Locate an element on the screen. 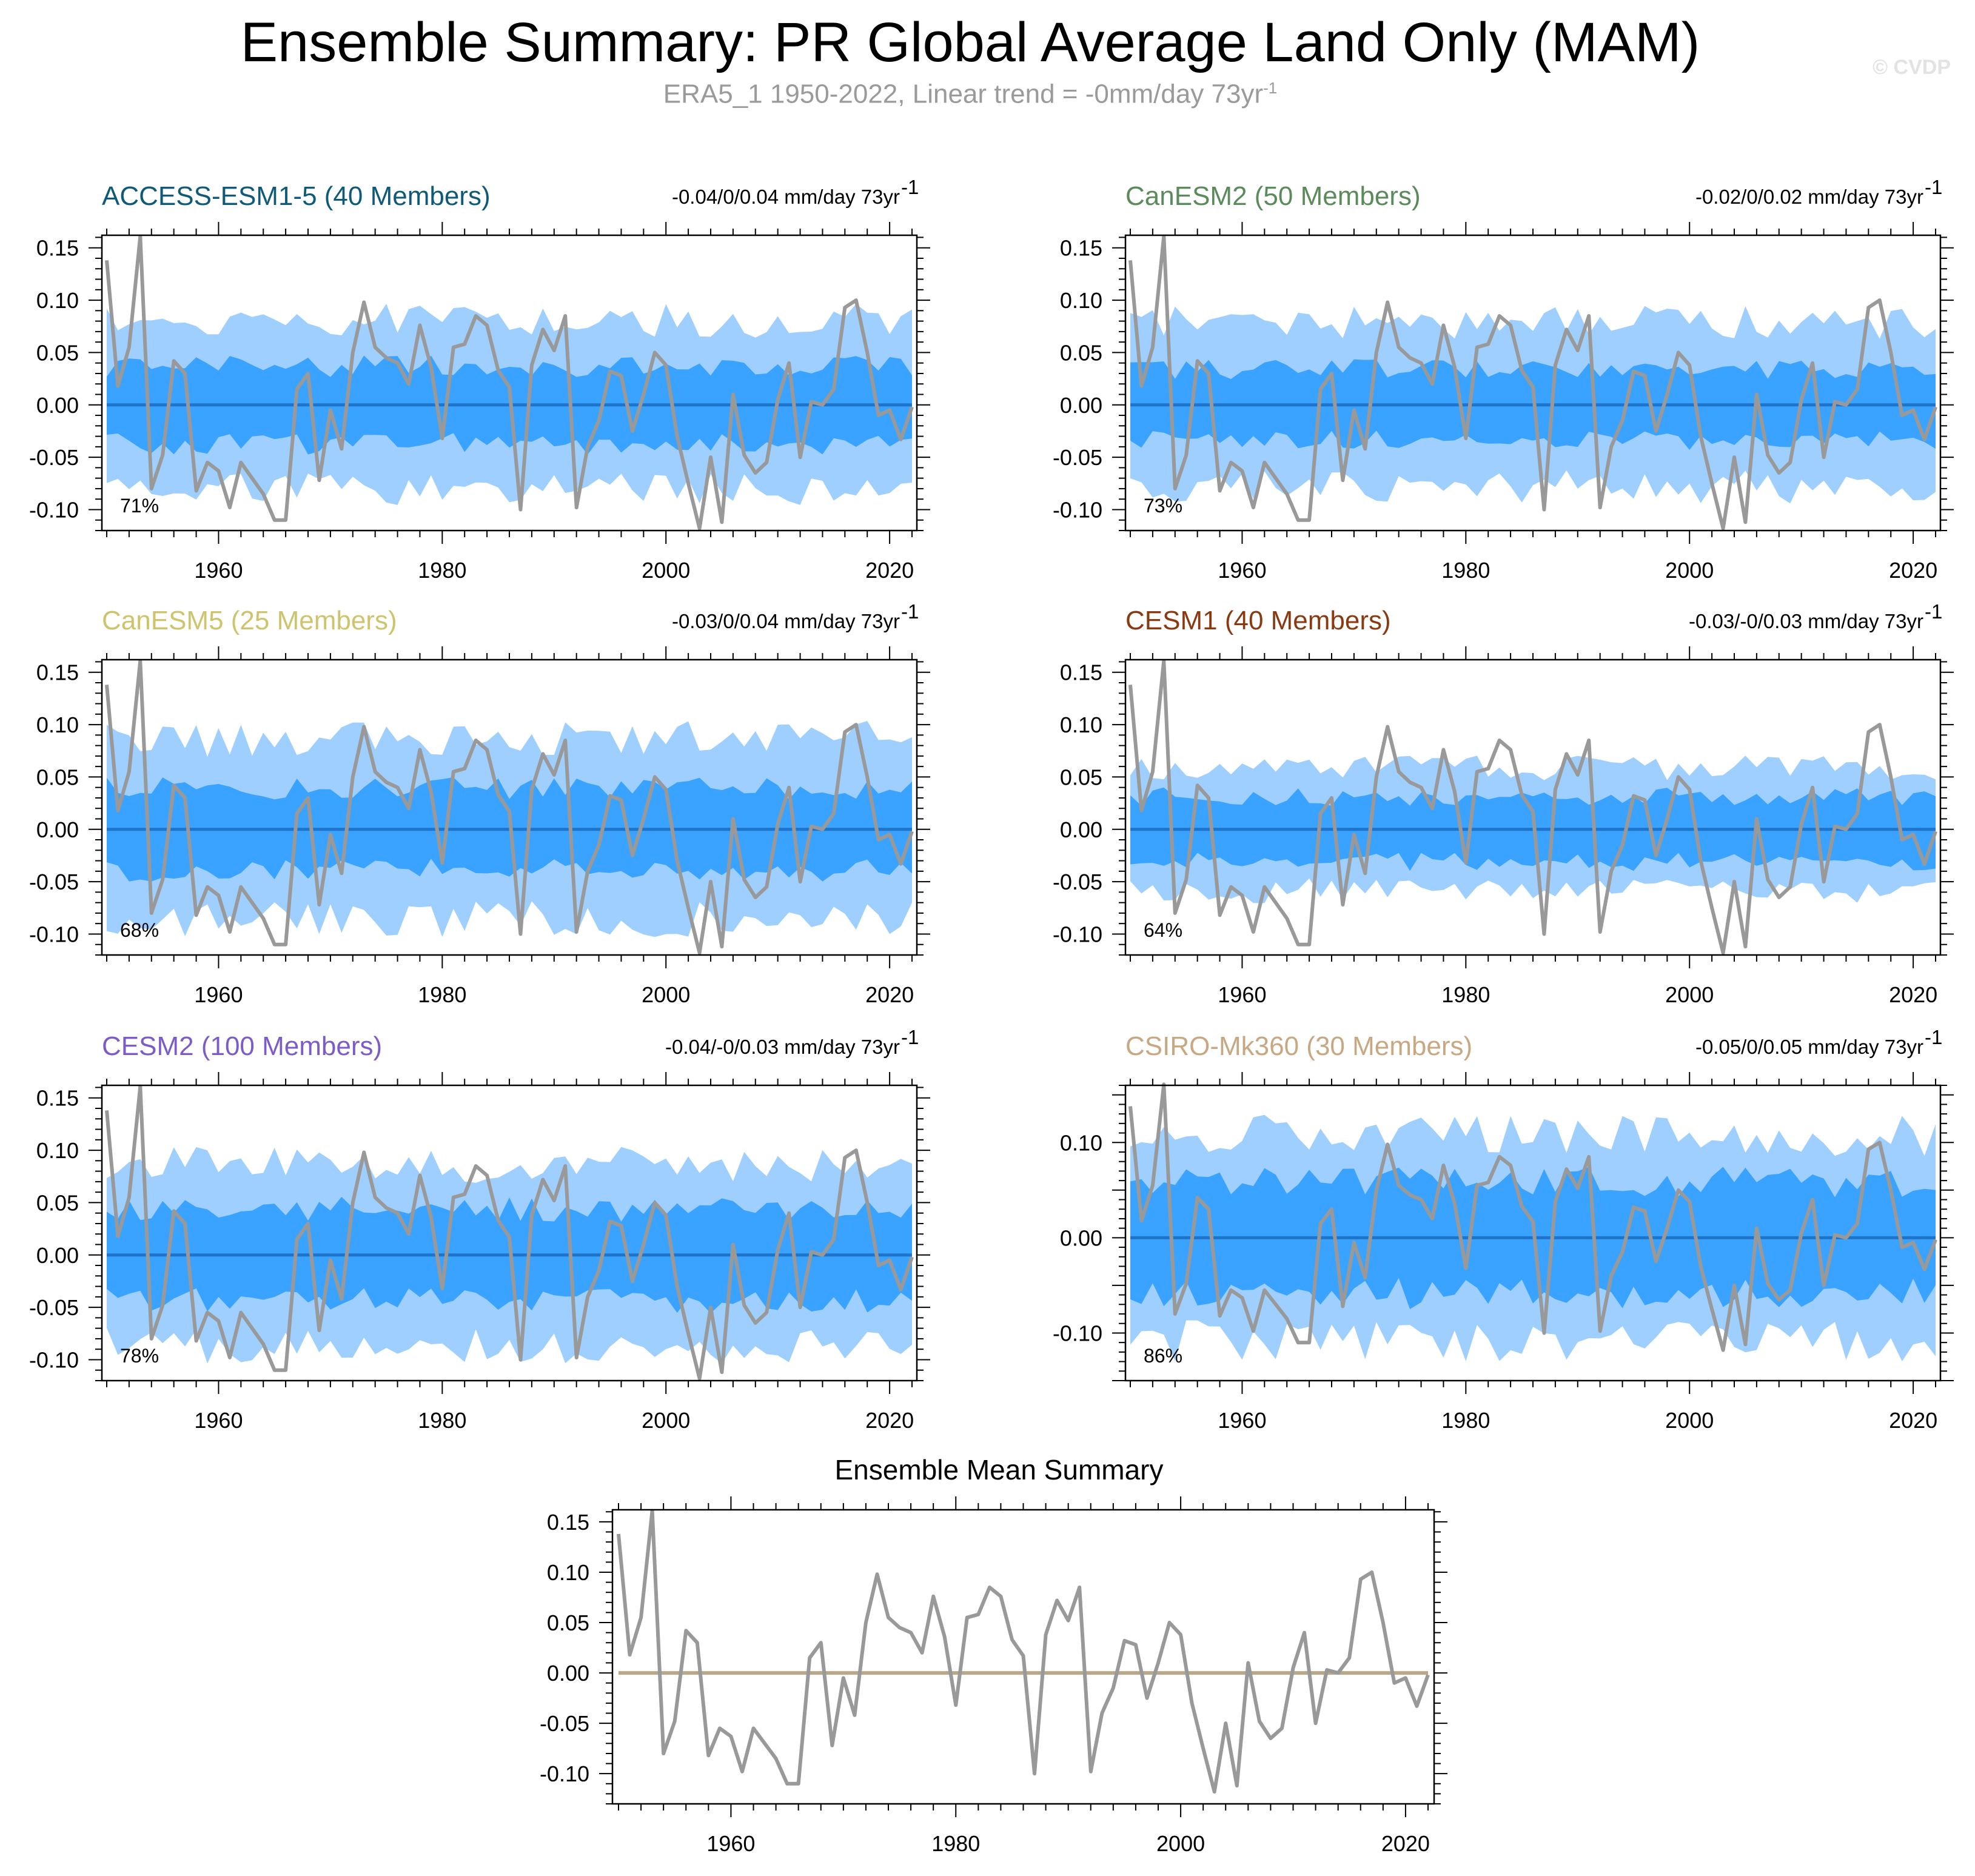  panel-trend: -0.03/-0/0.03 mm/day 73yr is located at coordinates (1806, 621).